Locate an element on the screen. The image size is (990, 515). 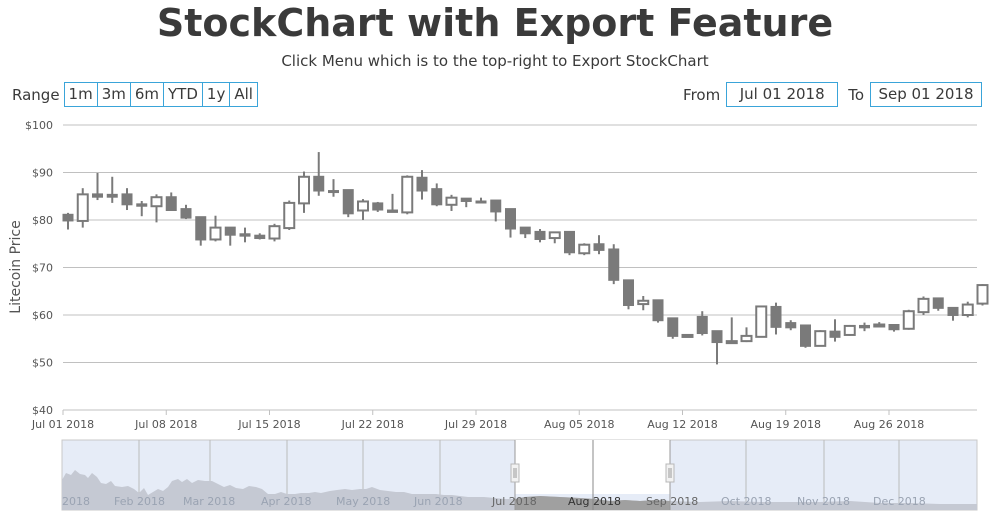
y-tick-label: $100 is located at coordinates (39, 125).